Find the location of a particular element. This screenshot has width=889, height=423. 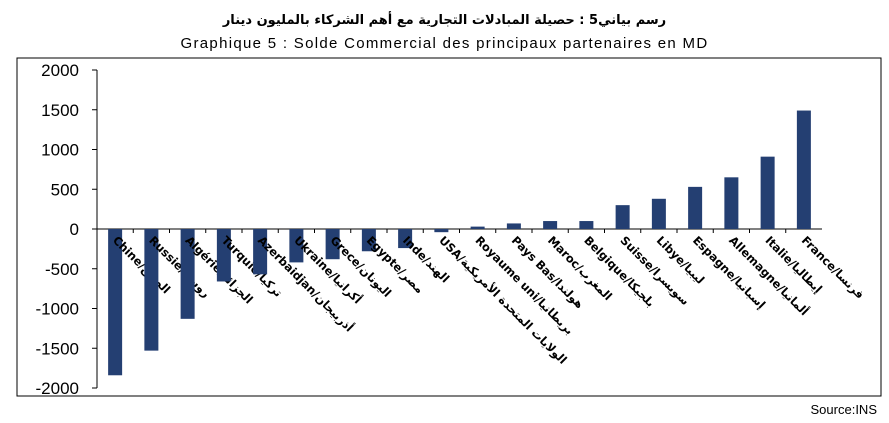

y-tick-label: -2000 is located at coordinates (57, 388).